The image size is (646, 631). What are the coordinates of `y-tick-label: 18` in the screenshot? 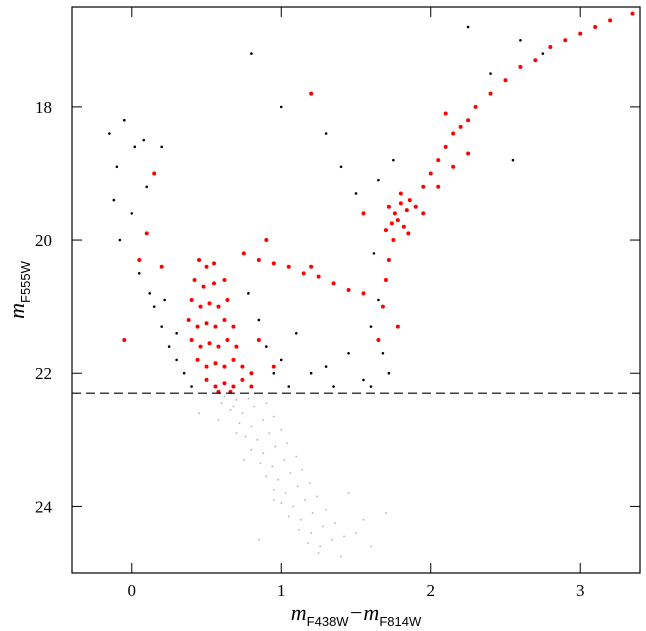 It's located at (43, 107).